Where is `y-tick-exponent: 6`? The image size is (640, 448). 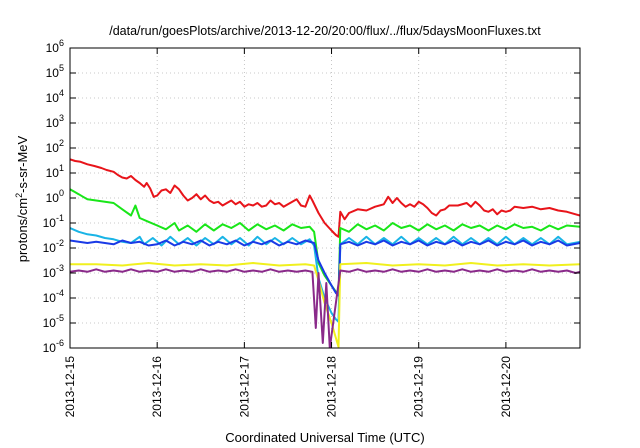
y-tick-exponent: 6 is located at coordinates (61, 43).